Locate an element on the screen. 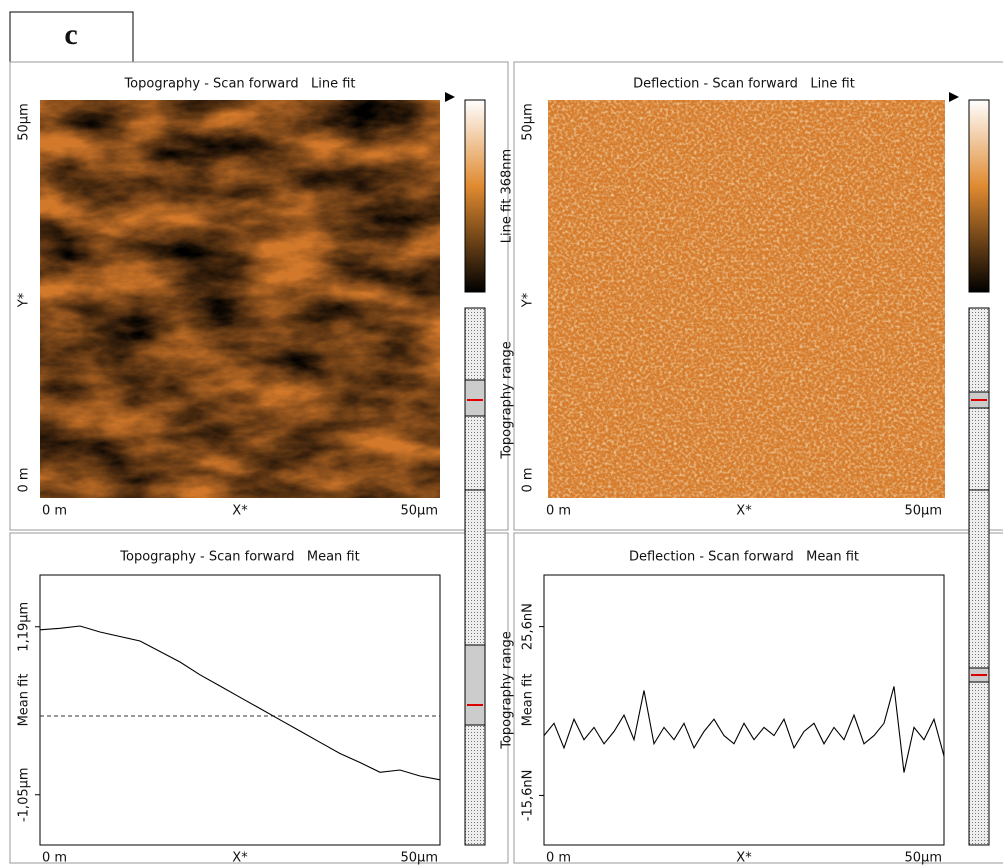 The width and height of the screenshot is (1003, 867). colorbar-label: Line fit 368nm is located at coordinates (507, 196).